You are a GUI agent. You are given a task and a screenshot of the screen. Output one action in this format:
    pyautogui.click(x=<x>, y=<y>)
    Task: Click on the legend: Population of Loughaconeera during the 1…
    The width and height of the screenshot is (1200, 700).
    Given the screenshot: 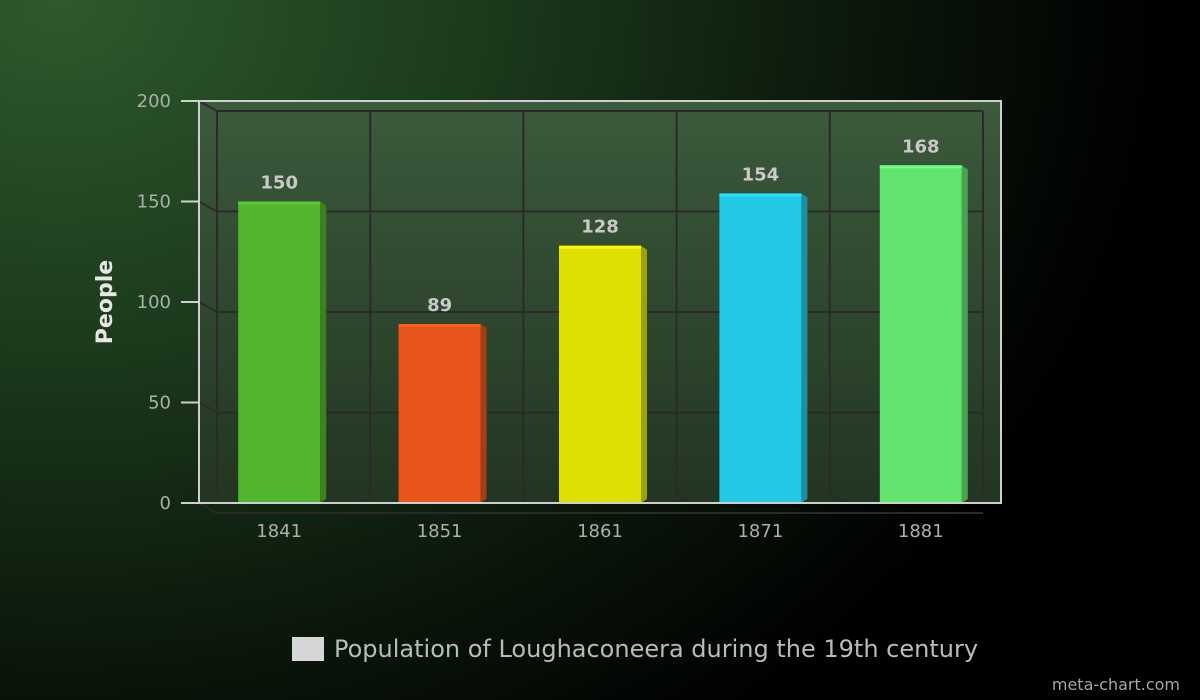 What is the action you would take?
    pyautogui.click(x=635, y=649)
    